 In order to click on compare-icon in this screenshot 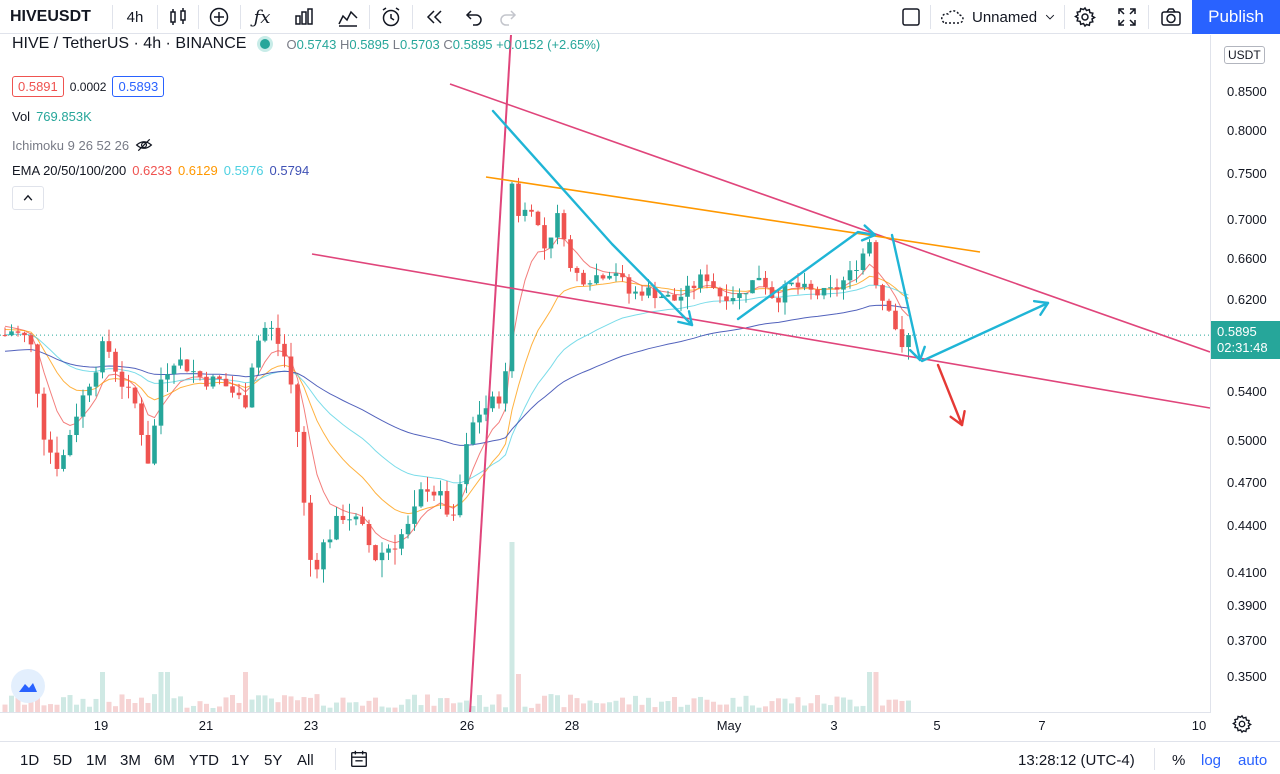, I will do `click(348, 17)`.